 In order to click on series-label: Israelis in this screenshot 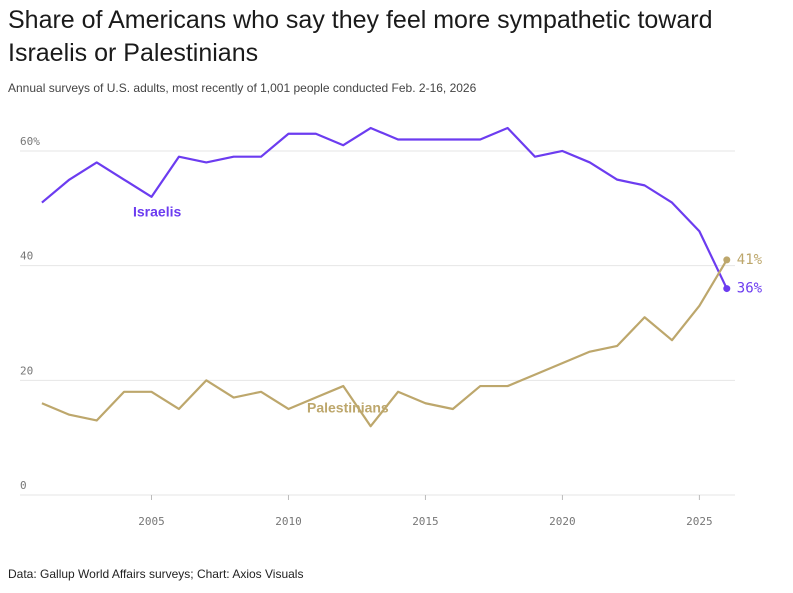, I will do `click(157, 212)`.